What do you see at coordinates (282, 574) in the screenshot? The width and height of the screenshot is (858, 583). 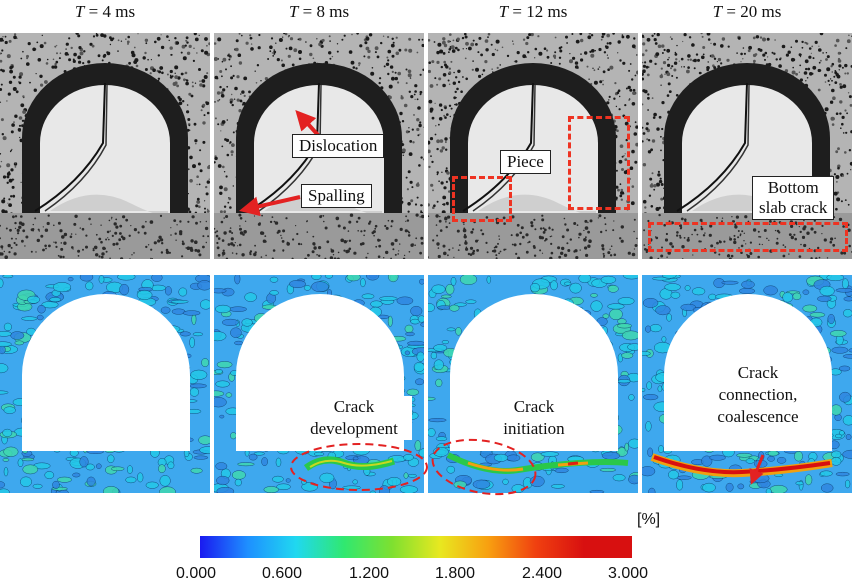 I see `colorbar-tick-label: 0.600` at bounding box center [282, 574].